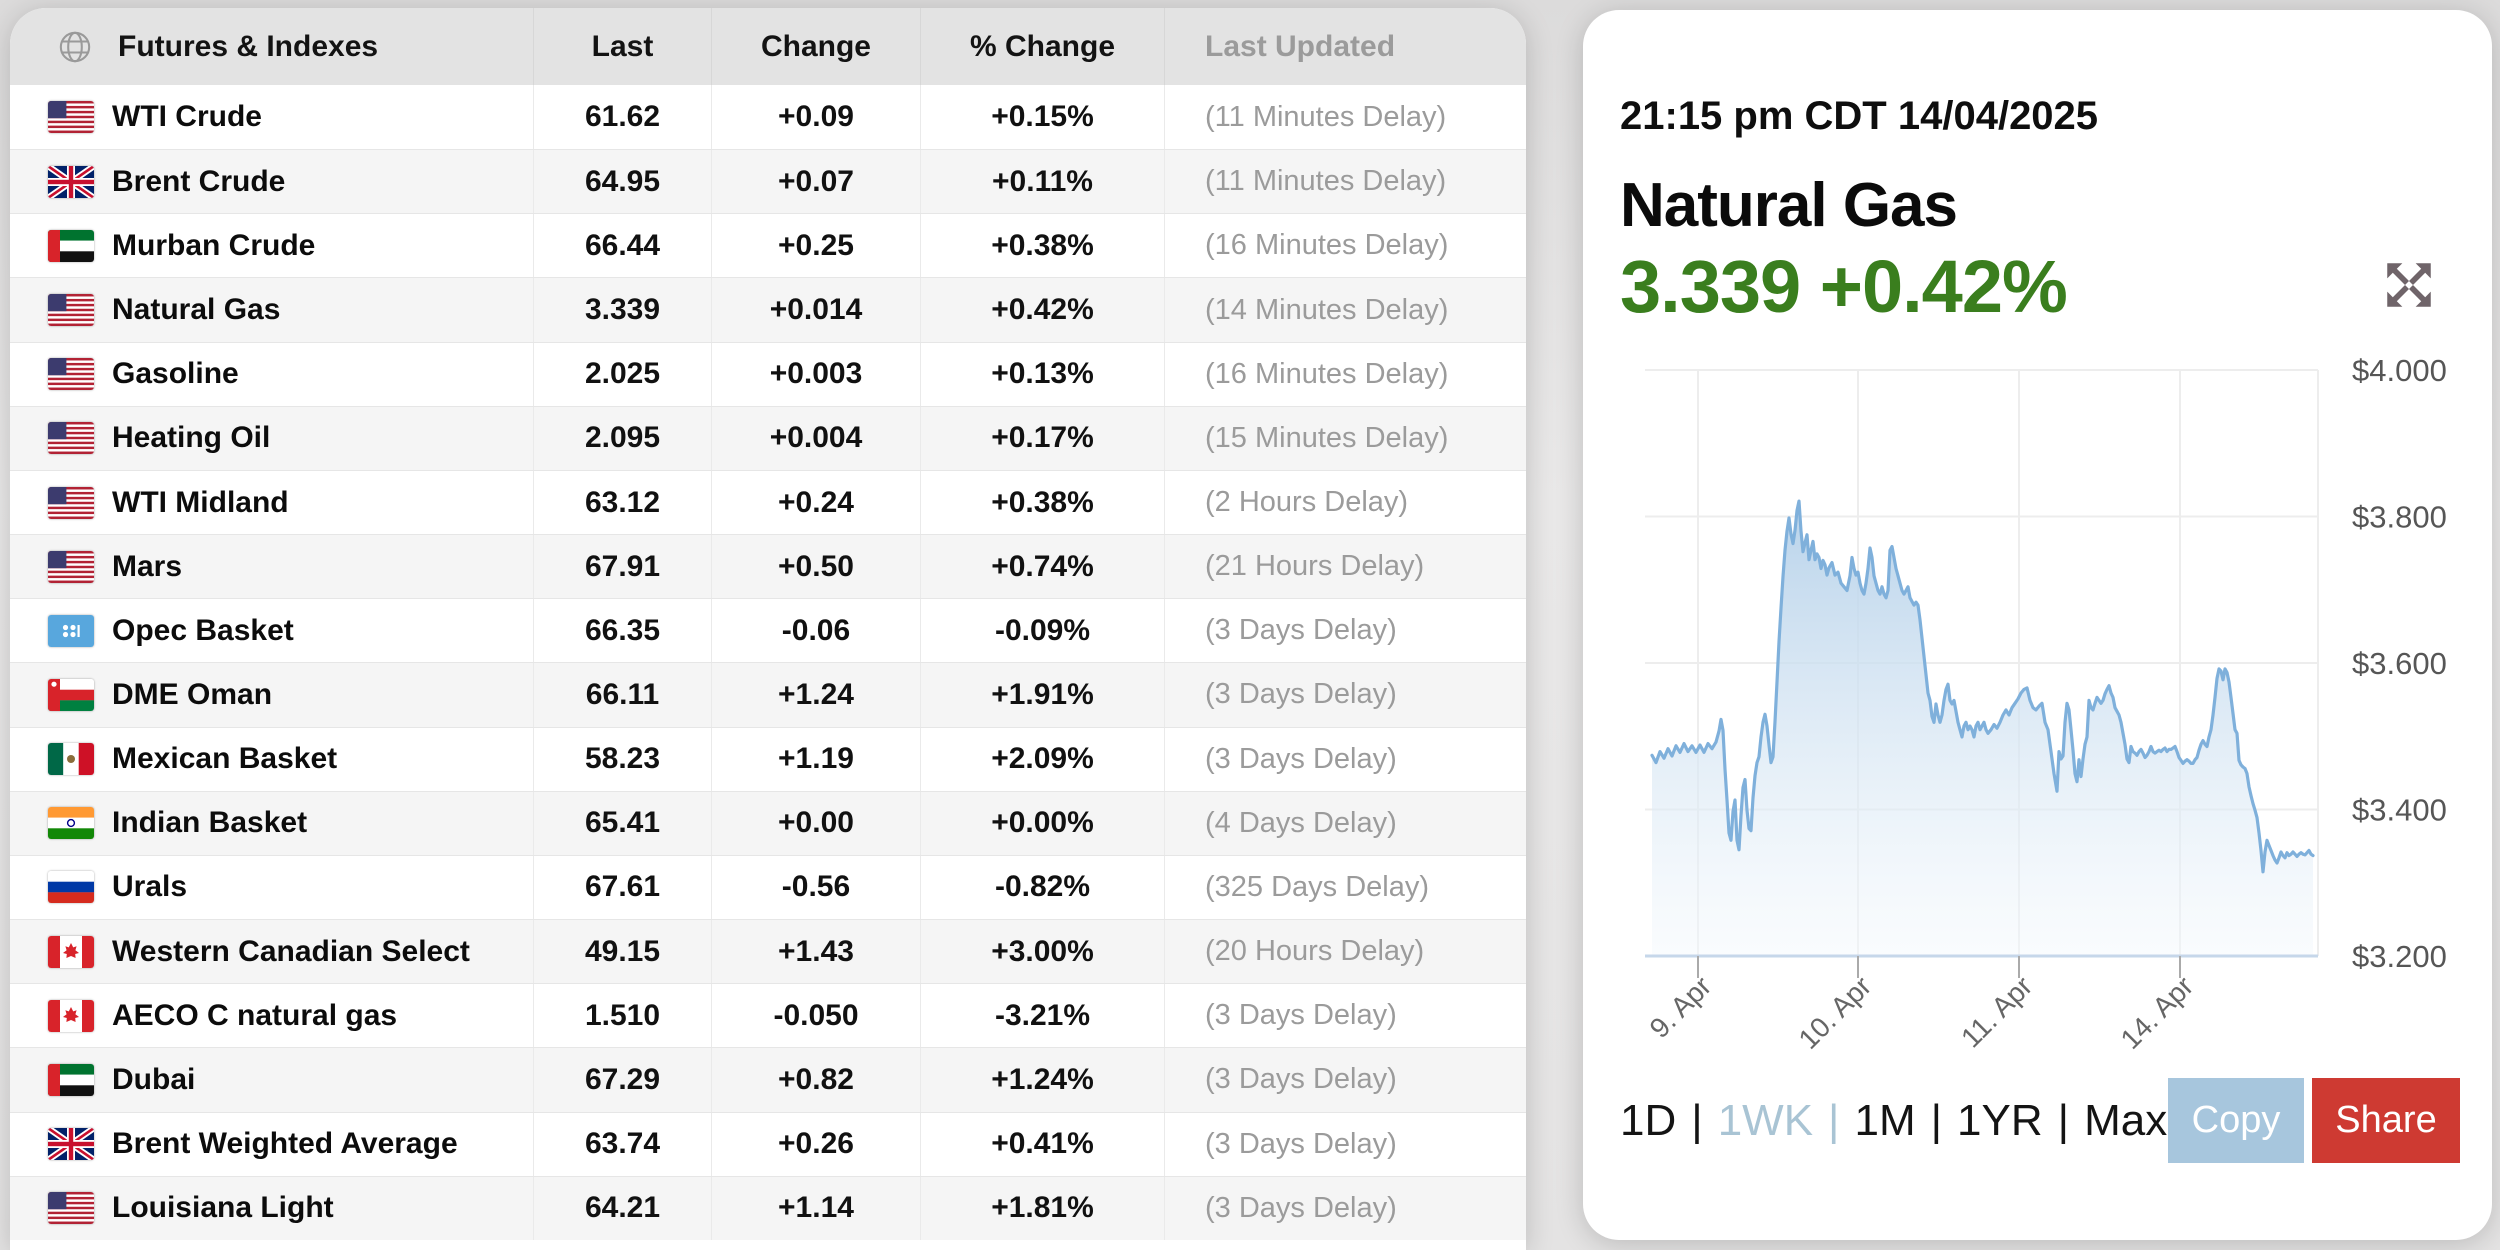 Image resolution: width=2500 pixels, height=1250 pixels. I want to click on last-value: 66.44, so click(622, 246).